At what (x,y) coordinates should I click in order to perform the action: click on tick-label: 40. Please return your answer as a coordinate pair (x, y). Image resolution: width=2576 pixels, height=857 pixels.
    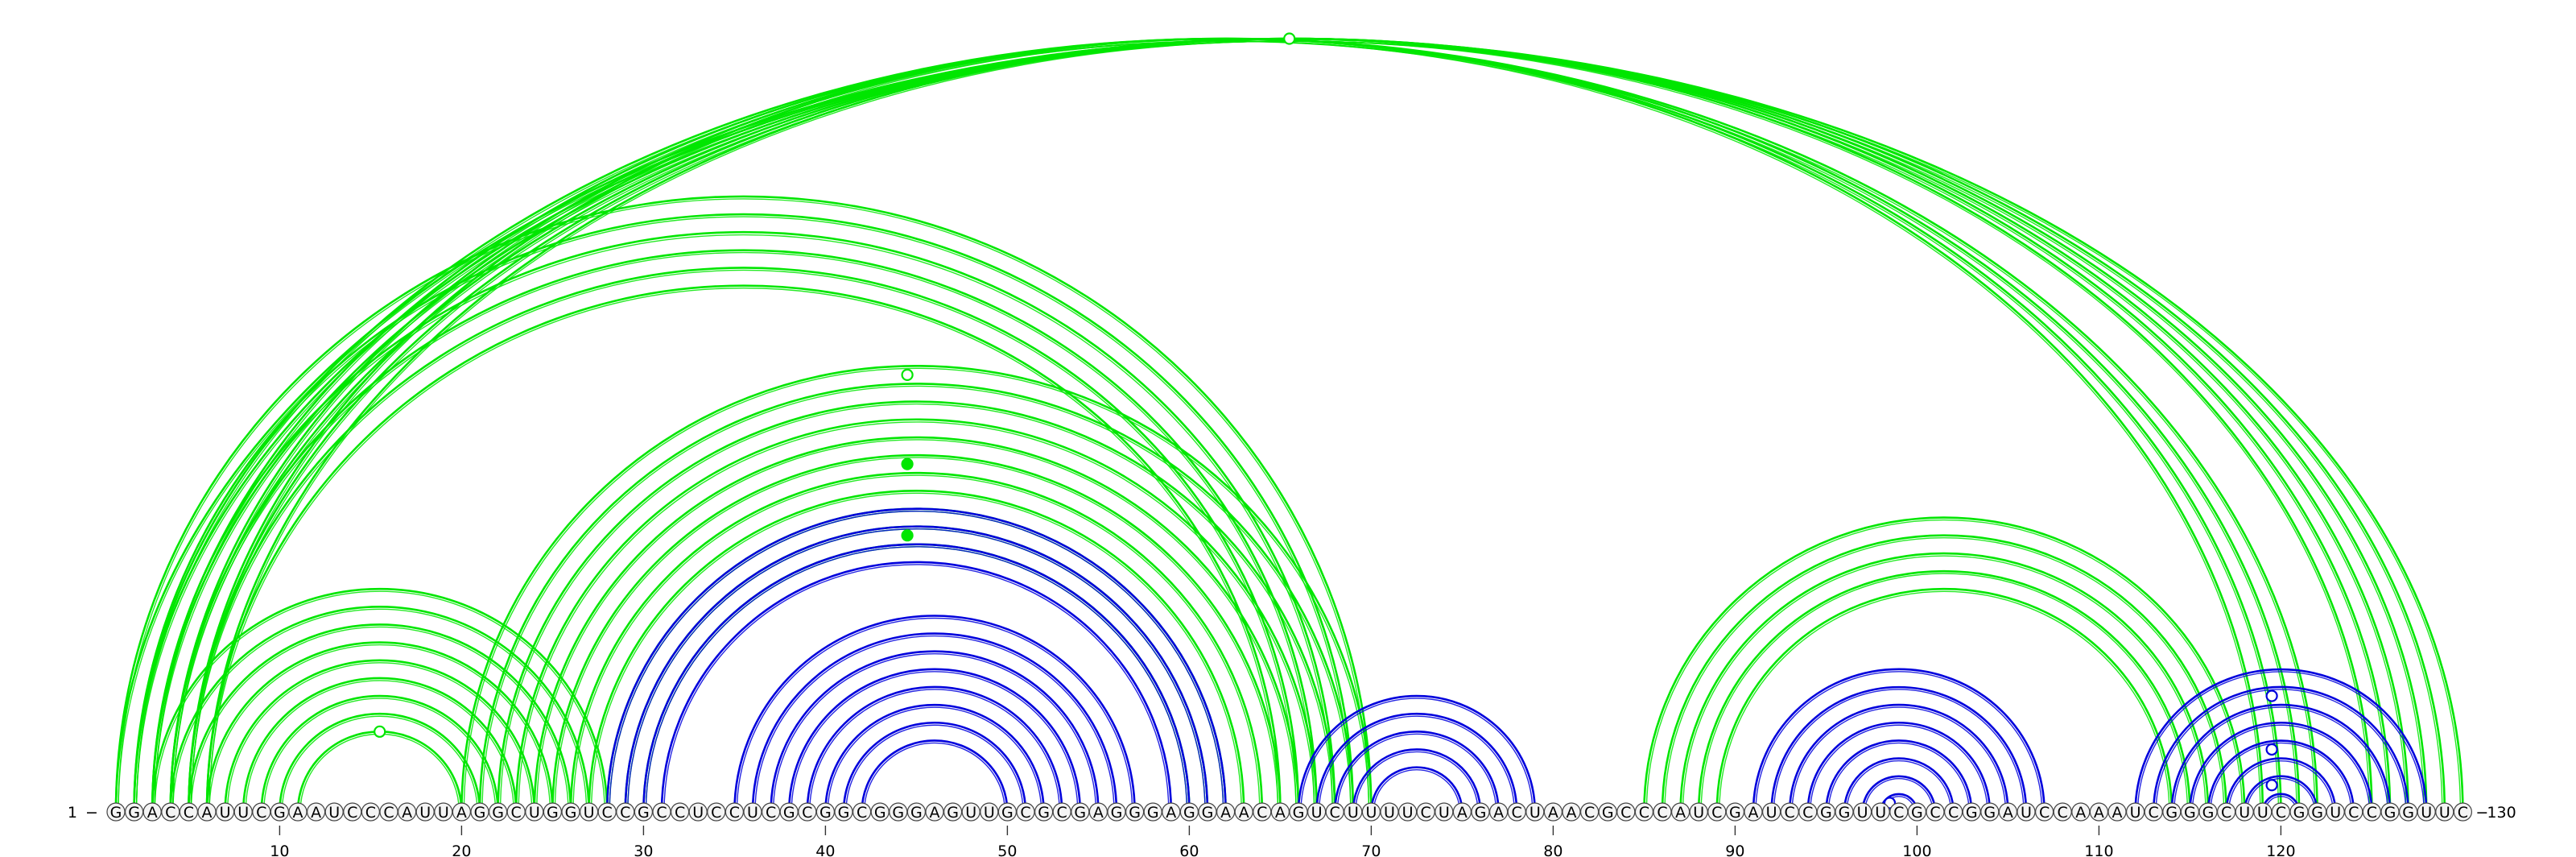
    Looking at the image, I should click on (825, 850).